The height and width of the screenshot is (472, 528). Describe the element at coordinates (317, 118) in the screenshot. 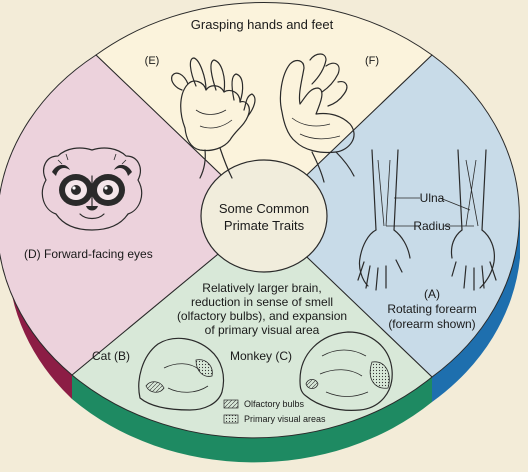

I see `grasping-foot-drawing` at that location.